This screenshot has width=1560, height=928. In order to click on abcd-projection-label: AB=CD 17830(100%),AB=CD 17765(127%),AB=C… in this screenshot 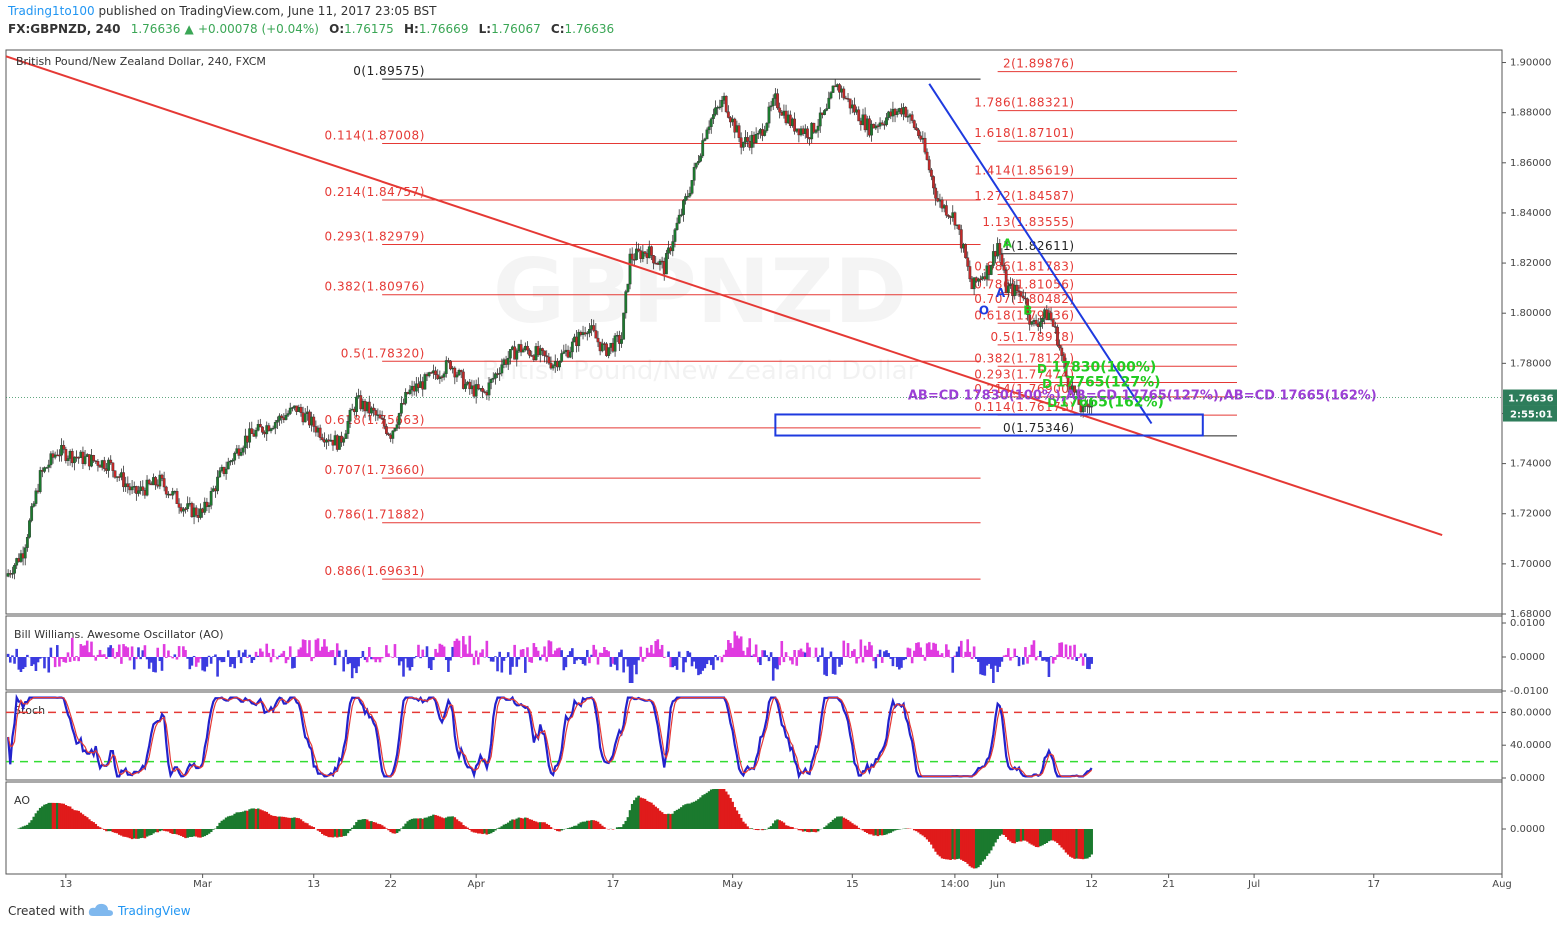, I will do `click(1142, 396)`.